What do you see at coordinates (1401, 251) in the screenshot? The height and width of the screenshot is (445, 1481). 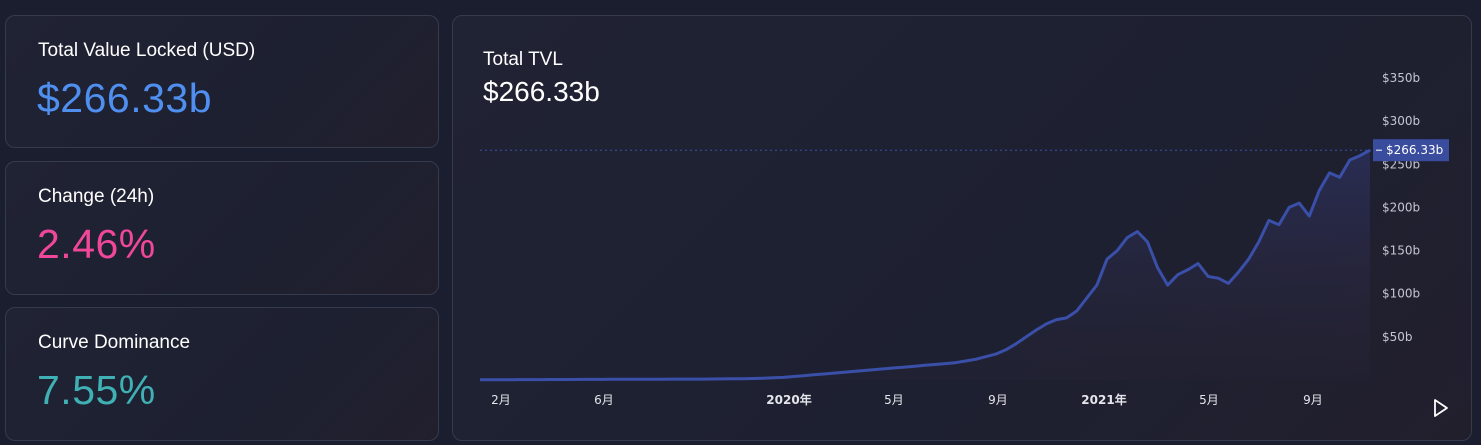 I see `y-tick-label: $150b` at bounding box center [1401, 251].